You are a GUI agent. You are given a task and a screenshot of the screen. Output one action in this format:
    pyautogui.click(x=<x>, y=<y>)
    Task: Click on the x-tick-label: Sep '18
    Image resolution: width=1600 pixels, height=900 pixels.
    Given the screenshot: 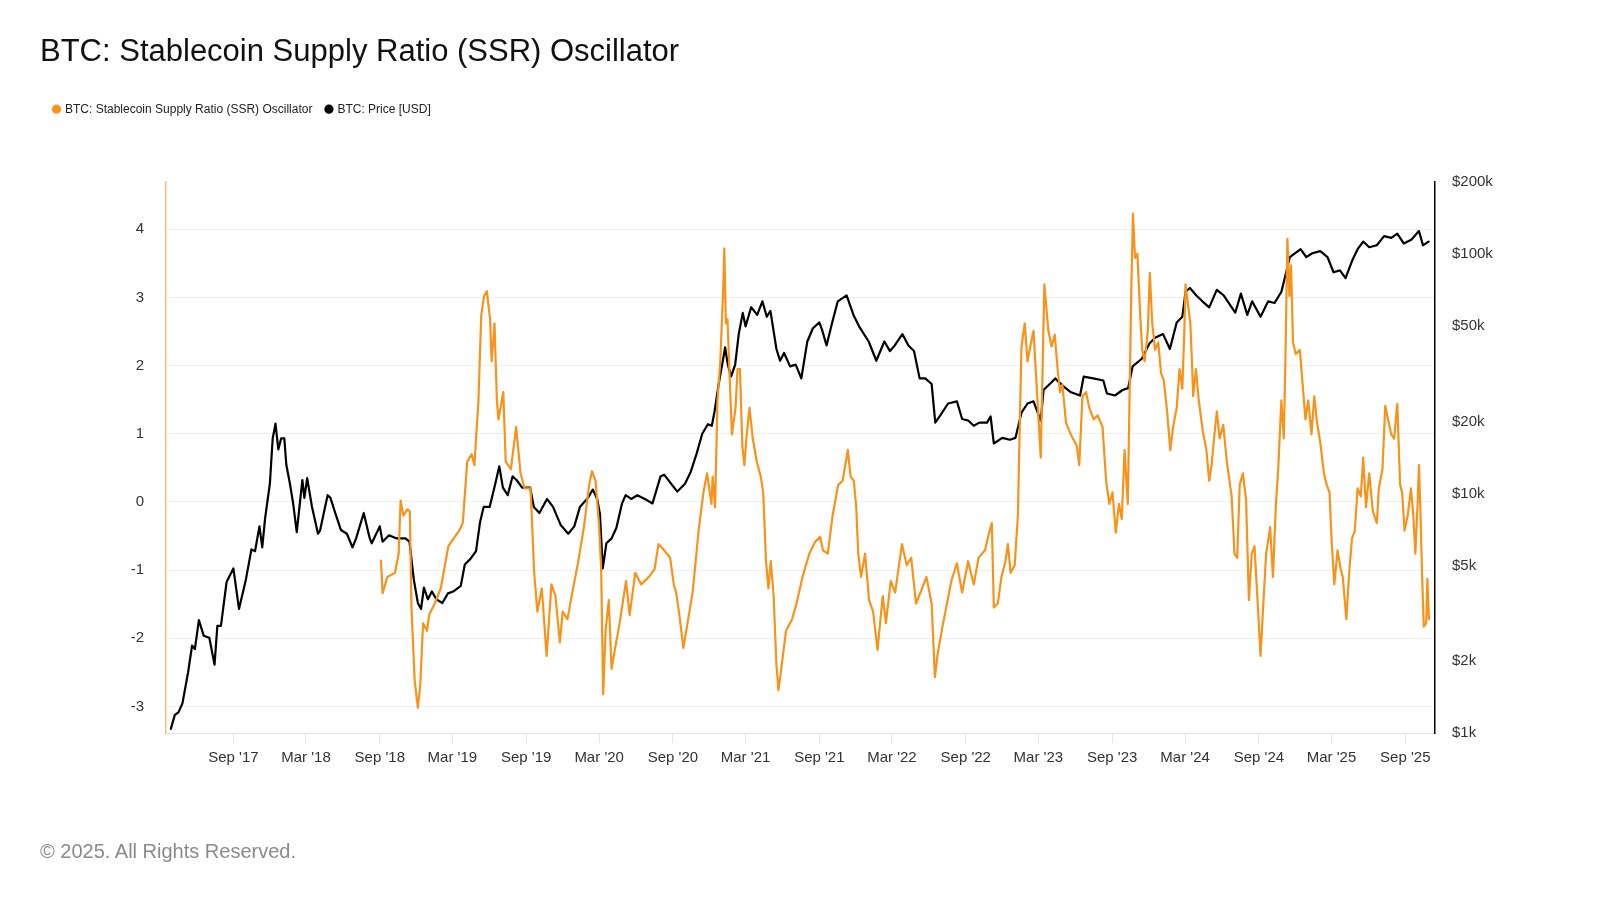 What is the action you would take?
    pyautogui.click(x=379, y=757)
    